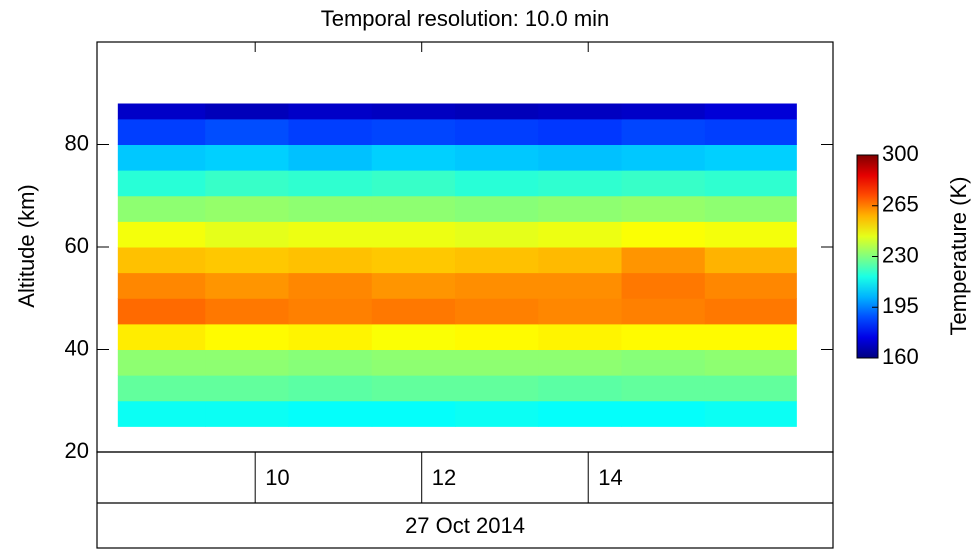 Image resolution: width=976 pixels, height=554 pixels. What do you see at coordinates (900, 305) in the screenshot?
I see `colorbar-tick-label: 195` at bounding box center [900, 305].